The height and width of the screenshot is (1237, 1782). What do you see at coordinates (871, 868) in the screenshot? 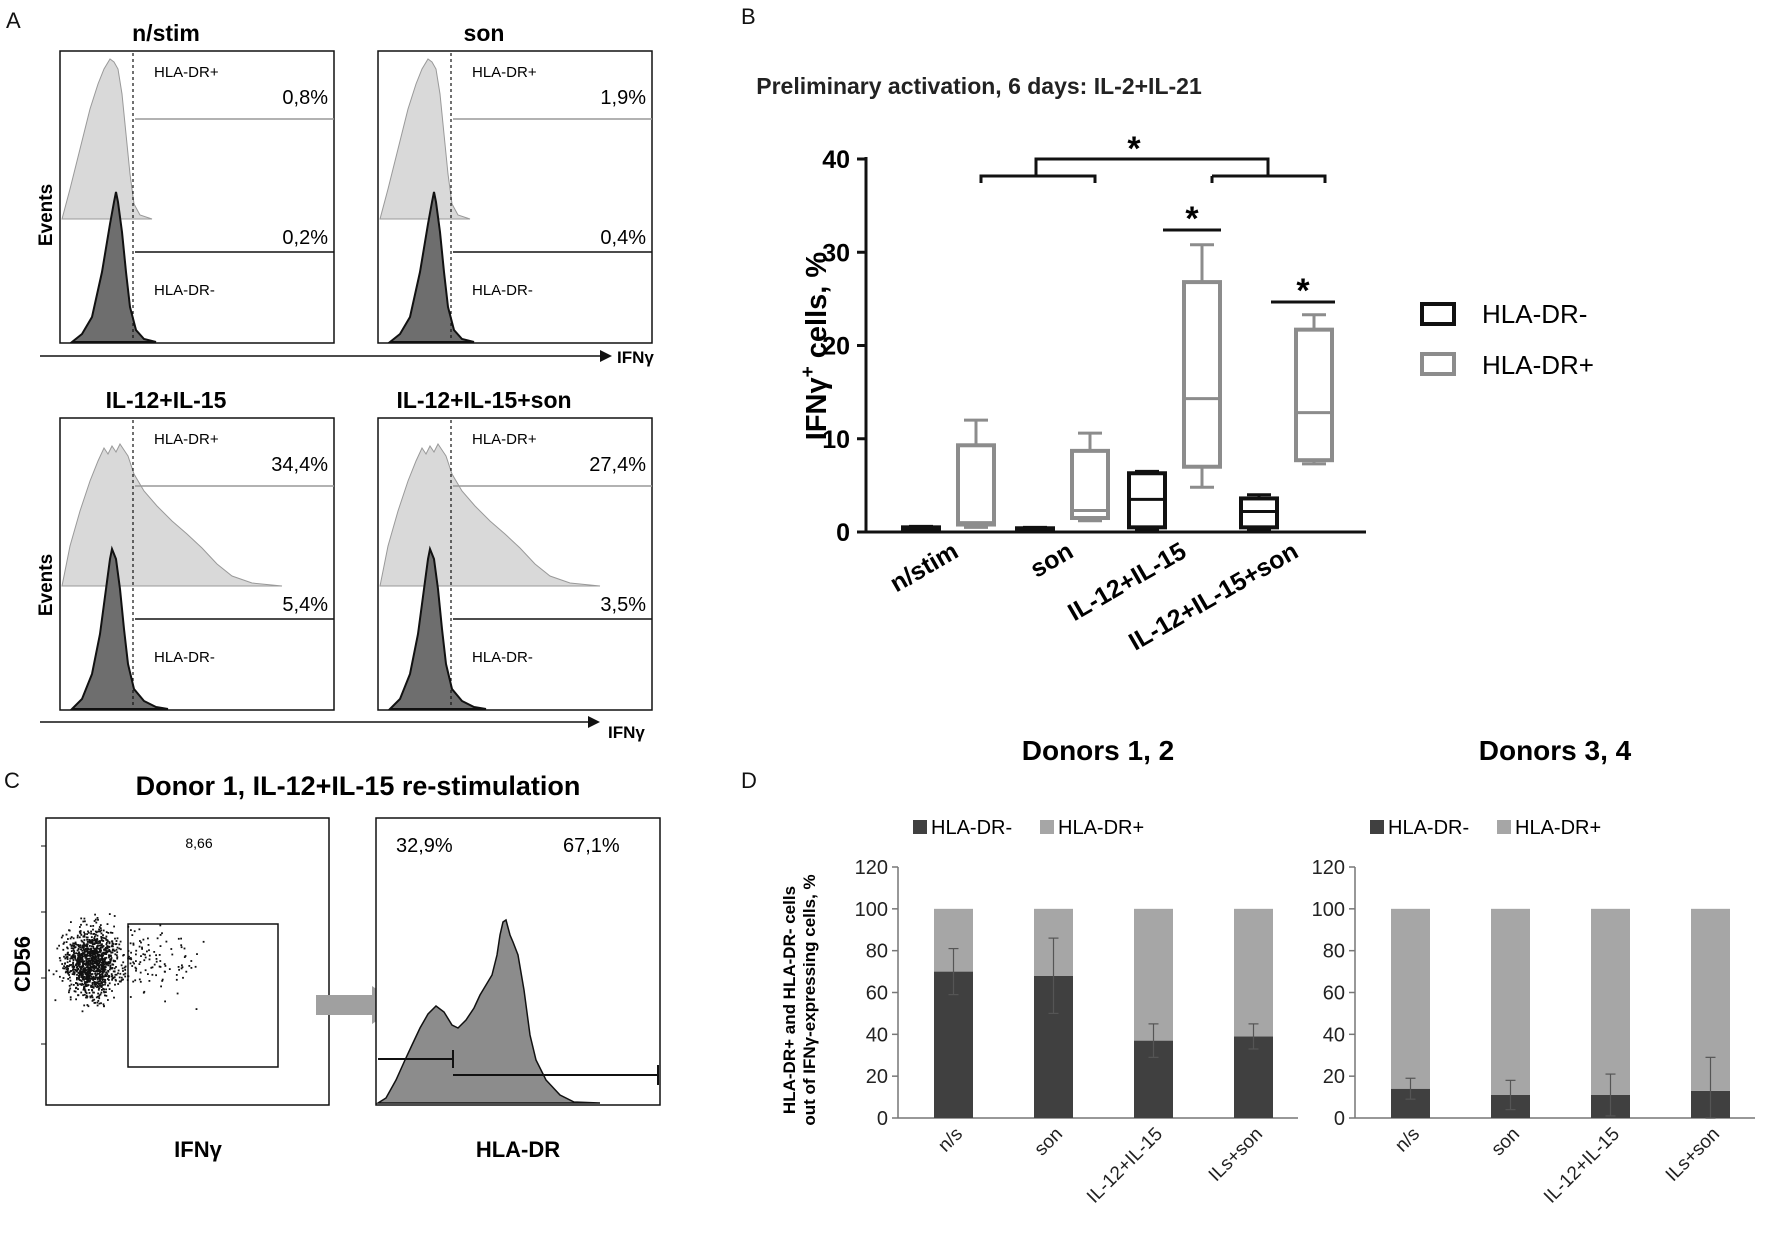
I see `chartD1-ytick-label-120: 120` at bounding box center [871, 868].